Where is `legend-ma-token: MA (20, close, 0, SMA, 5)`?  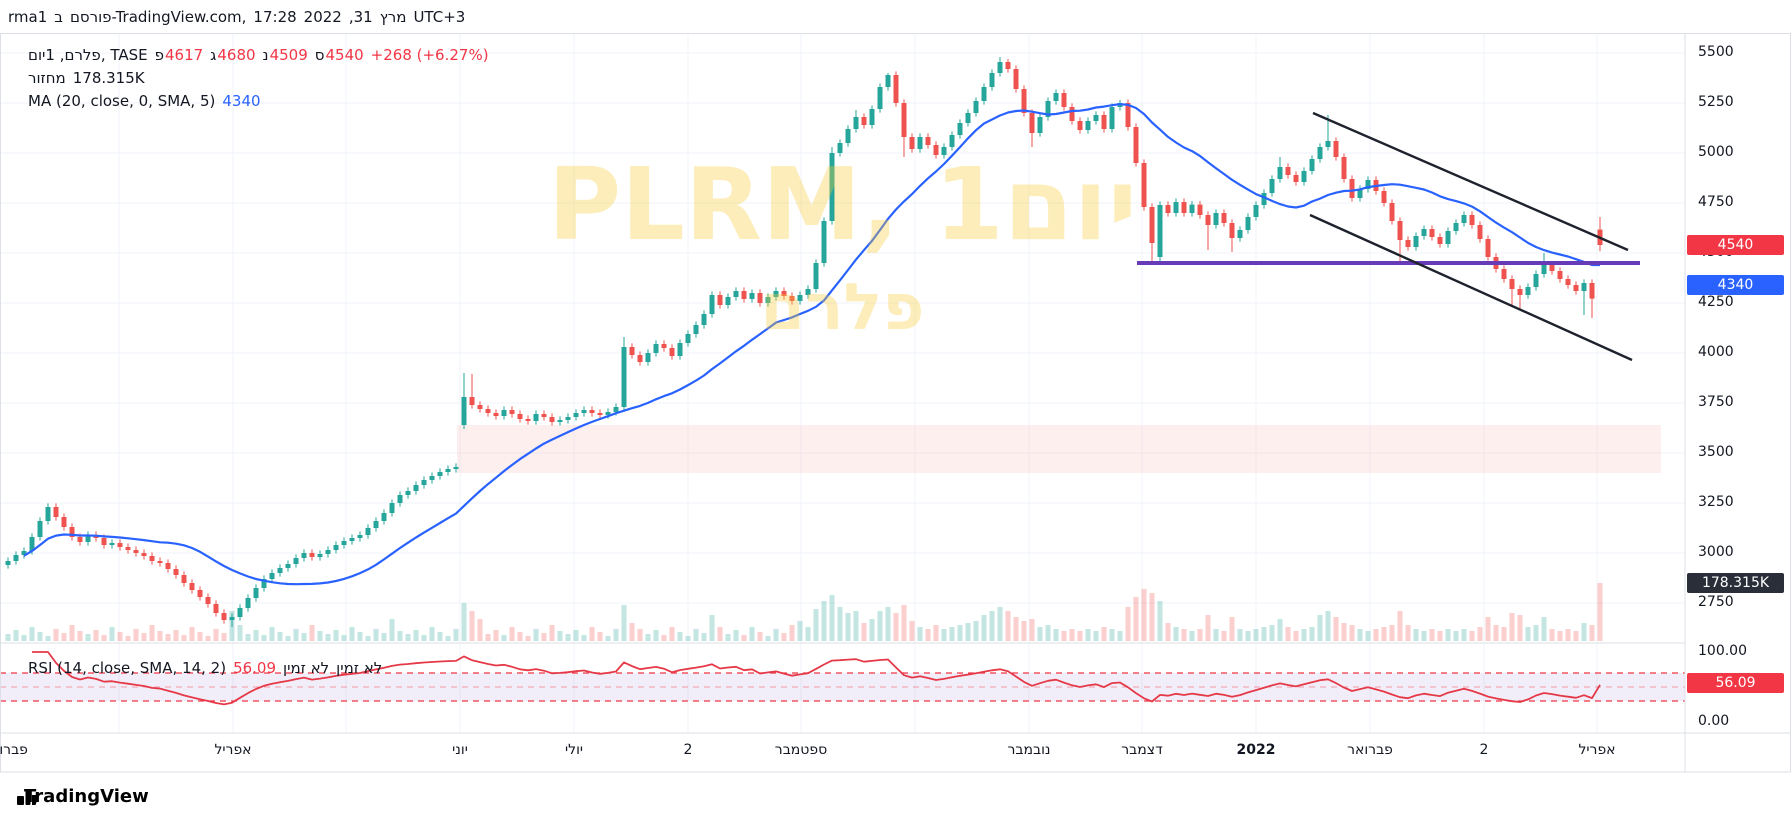
legend-ma-token: MA (20, close, 0, SMA, 5) is located at coordinates (122, 101).